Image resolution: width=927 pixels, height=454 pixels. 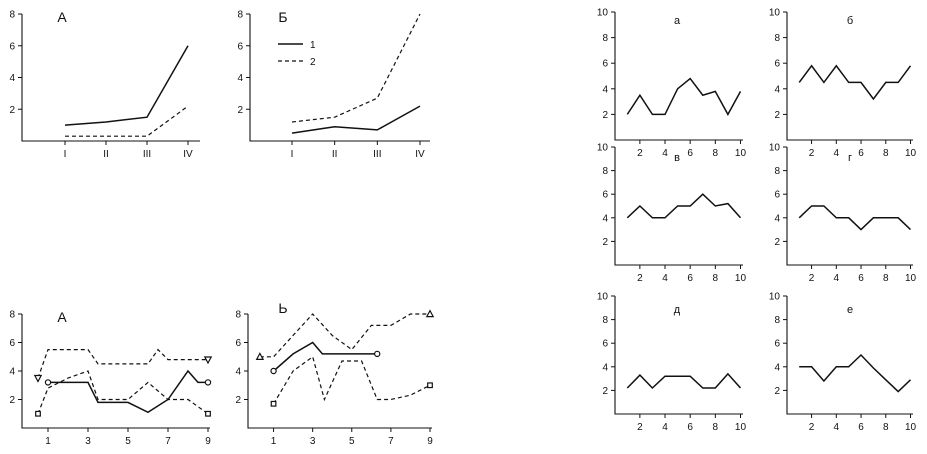 I want to click on x-tick-label: I, so click(x=292, y=154).